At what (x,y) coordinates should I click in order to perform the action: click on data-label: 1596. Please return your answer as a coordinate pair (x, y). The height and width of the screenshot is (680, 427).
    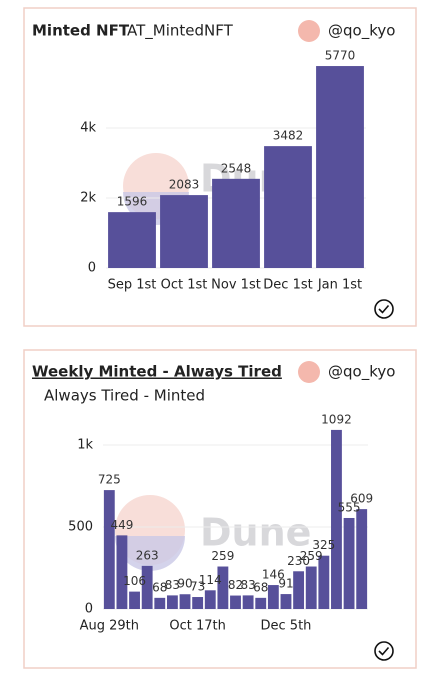
    Looking at the image, I should click on (132, 202).